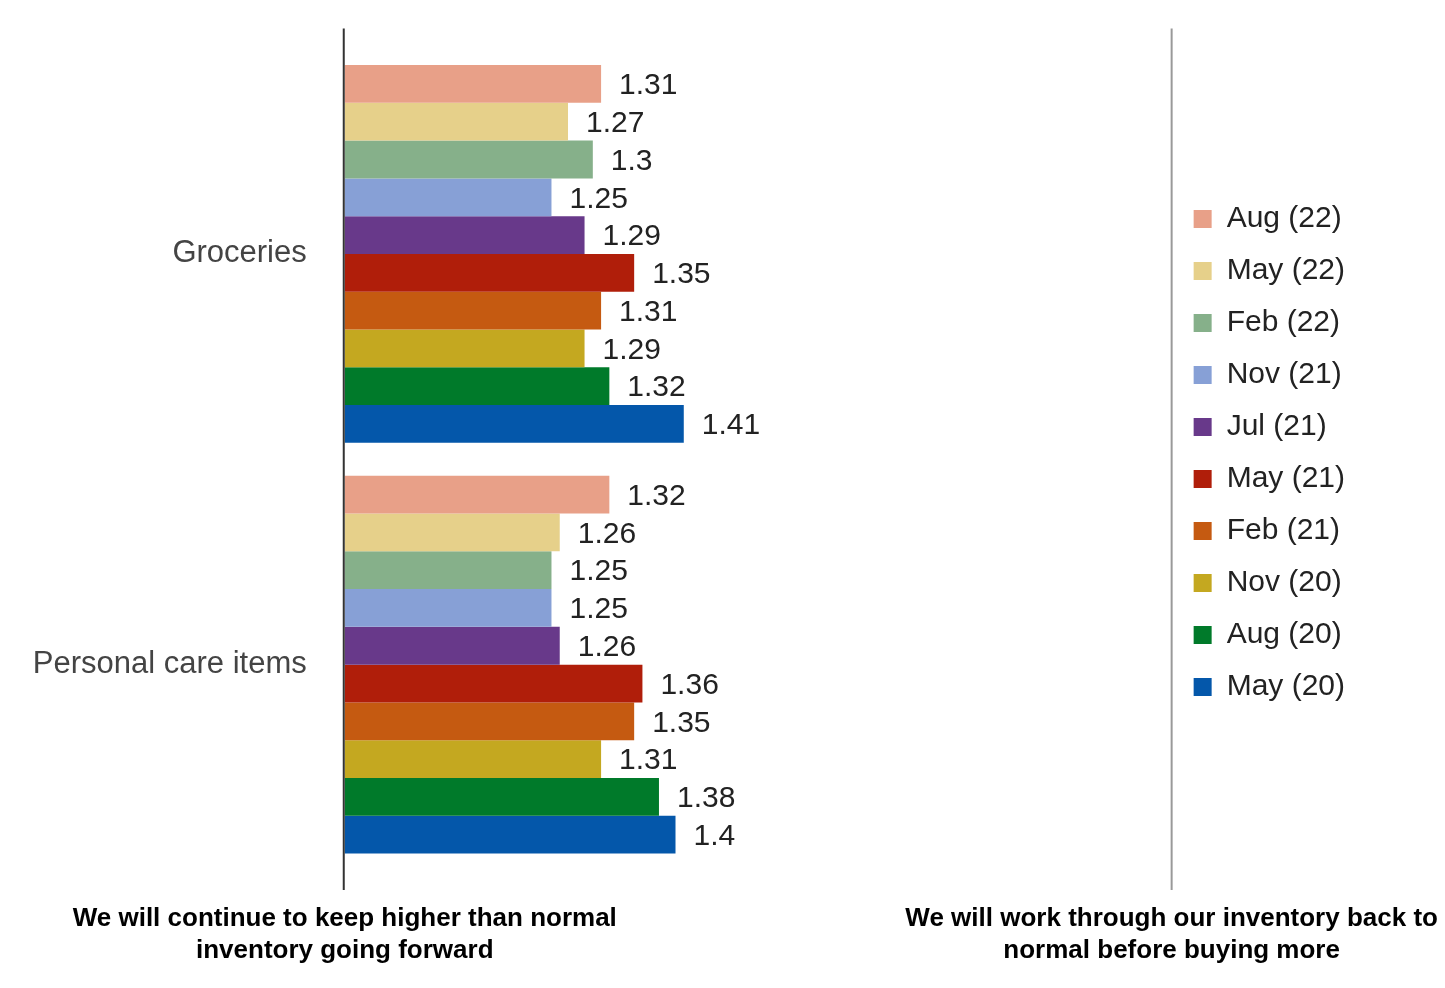  What do you see at coordinates (1283, 529) in the screenshot?
I see `legend-label: Feb (21)` at bounding box center [1283, 529].